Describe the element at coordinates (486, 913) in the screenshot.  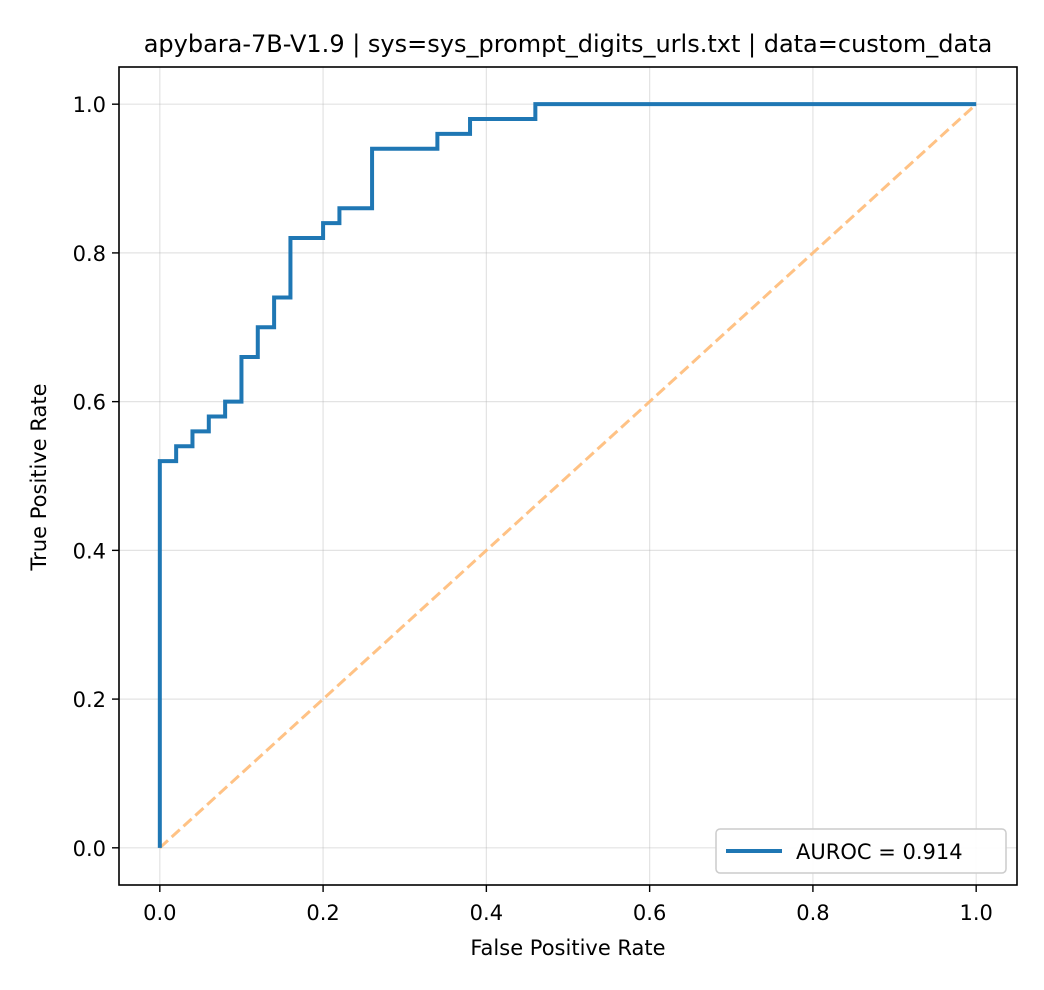
I see `x-tick-label: 0.4` at that location.